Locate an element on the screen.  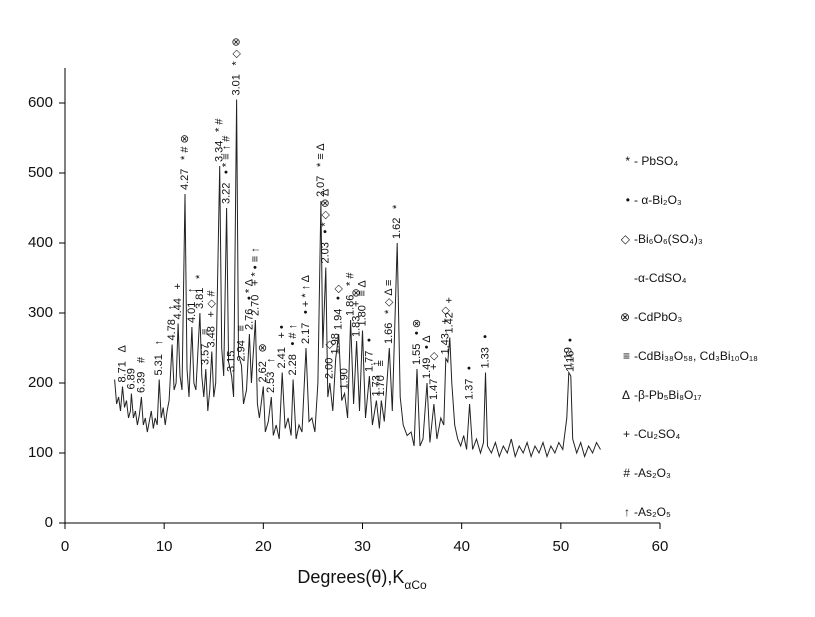
peak-label: 4.01 is located at coordinates (192, 312).